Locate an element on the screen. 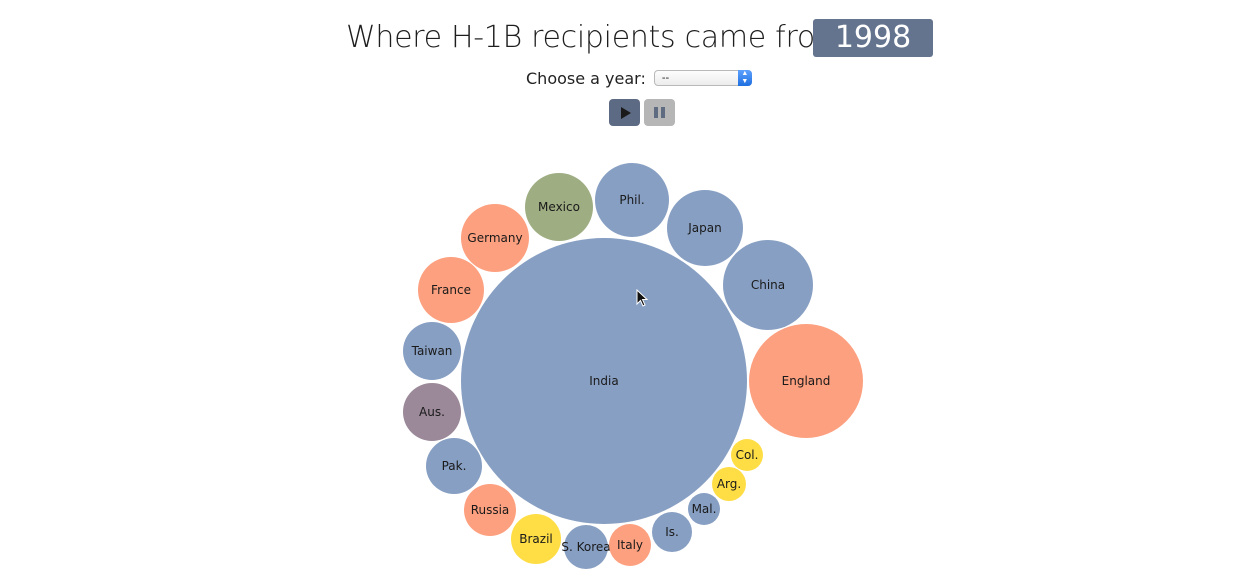 The height and width of the screenshot is (582, 1248). bubble-japan: Japan is located at coordinates (705, 228).